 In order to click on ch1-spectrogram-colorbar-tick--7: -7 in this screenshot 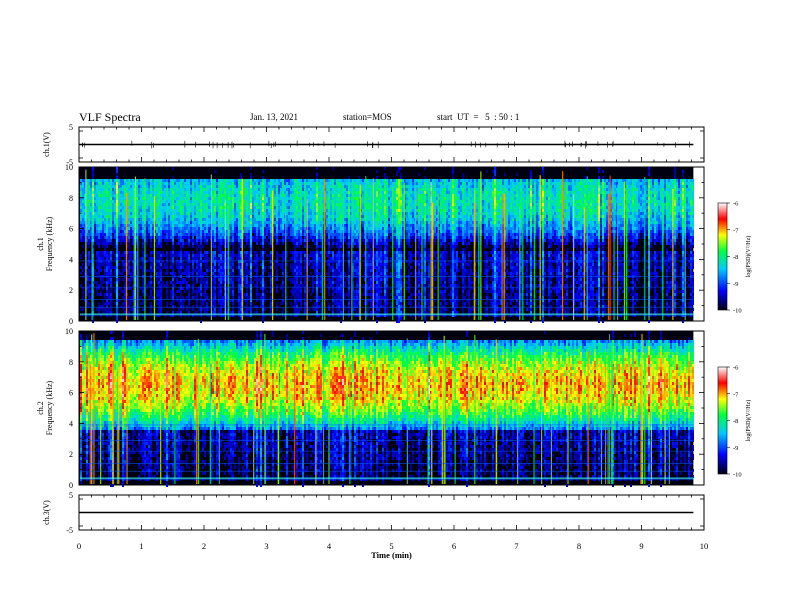, I will do `click(736, 230)`.